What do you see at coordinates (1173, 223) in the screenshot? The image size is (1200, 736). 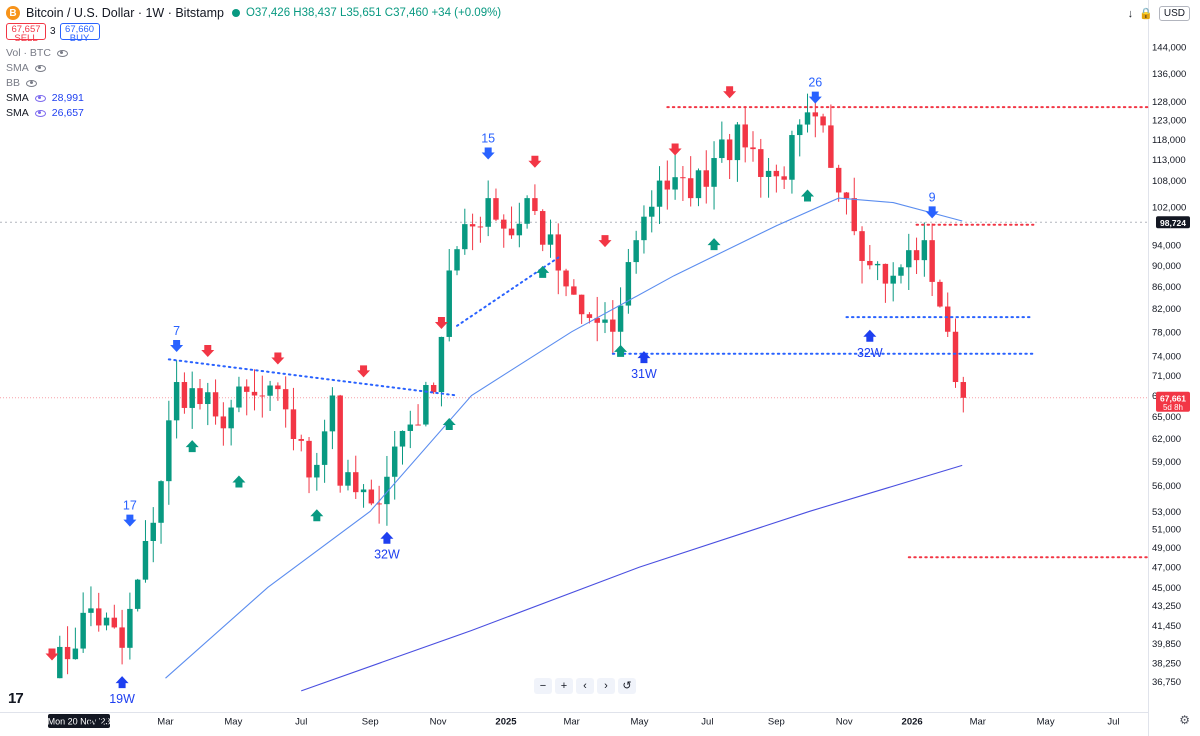 I see `price-label: 98,724` at bounding box center [1173, 223].